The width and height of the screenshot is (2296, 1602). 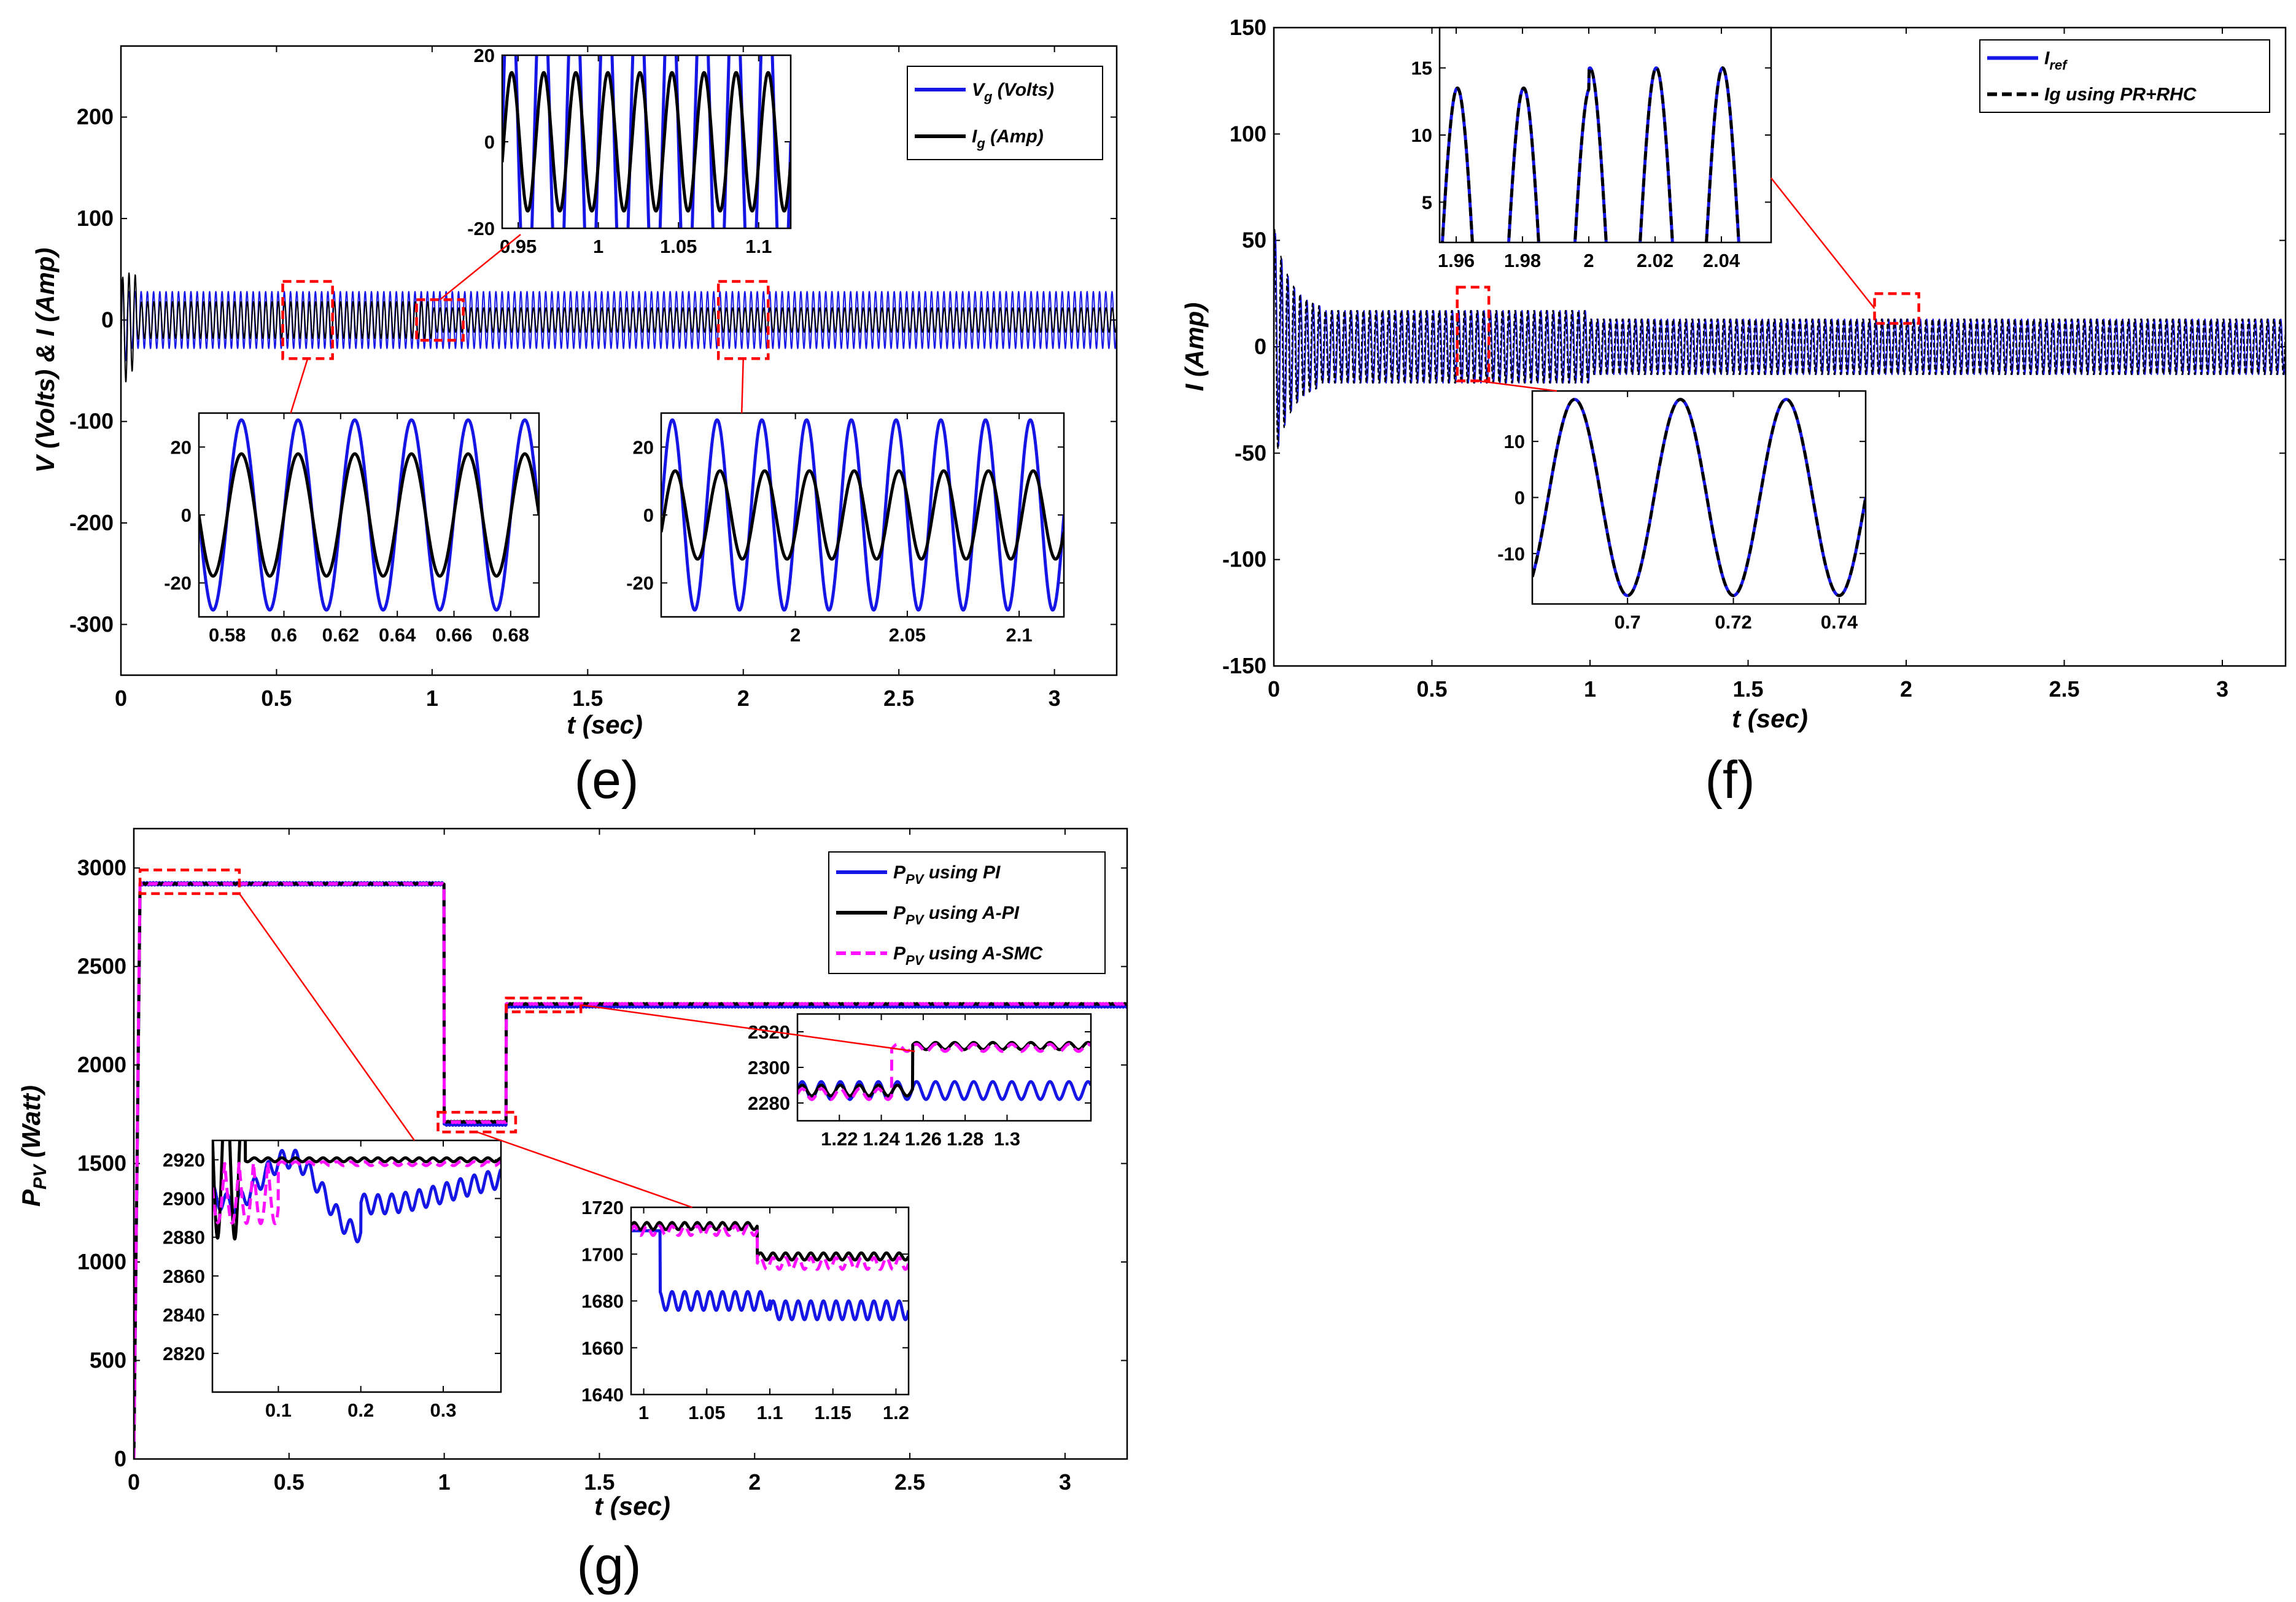 What do you see at coordinates (968, 955) in the screenshot?
I see `g-legend-label: PPV using A-SMC` at bounding box center [968, 955].